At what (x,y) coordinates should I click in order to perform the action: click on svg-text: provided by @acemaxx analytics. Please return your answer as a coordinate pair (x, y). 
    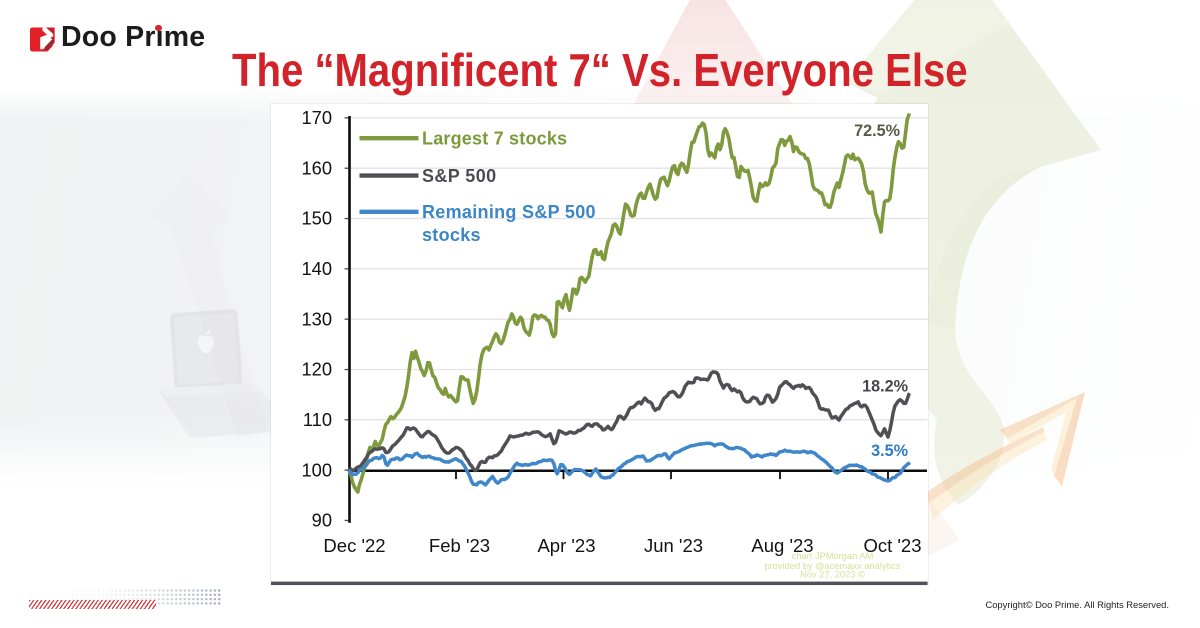
    Looking at the image, I should click on (832, 566).